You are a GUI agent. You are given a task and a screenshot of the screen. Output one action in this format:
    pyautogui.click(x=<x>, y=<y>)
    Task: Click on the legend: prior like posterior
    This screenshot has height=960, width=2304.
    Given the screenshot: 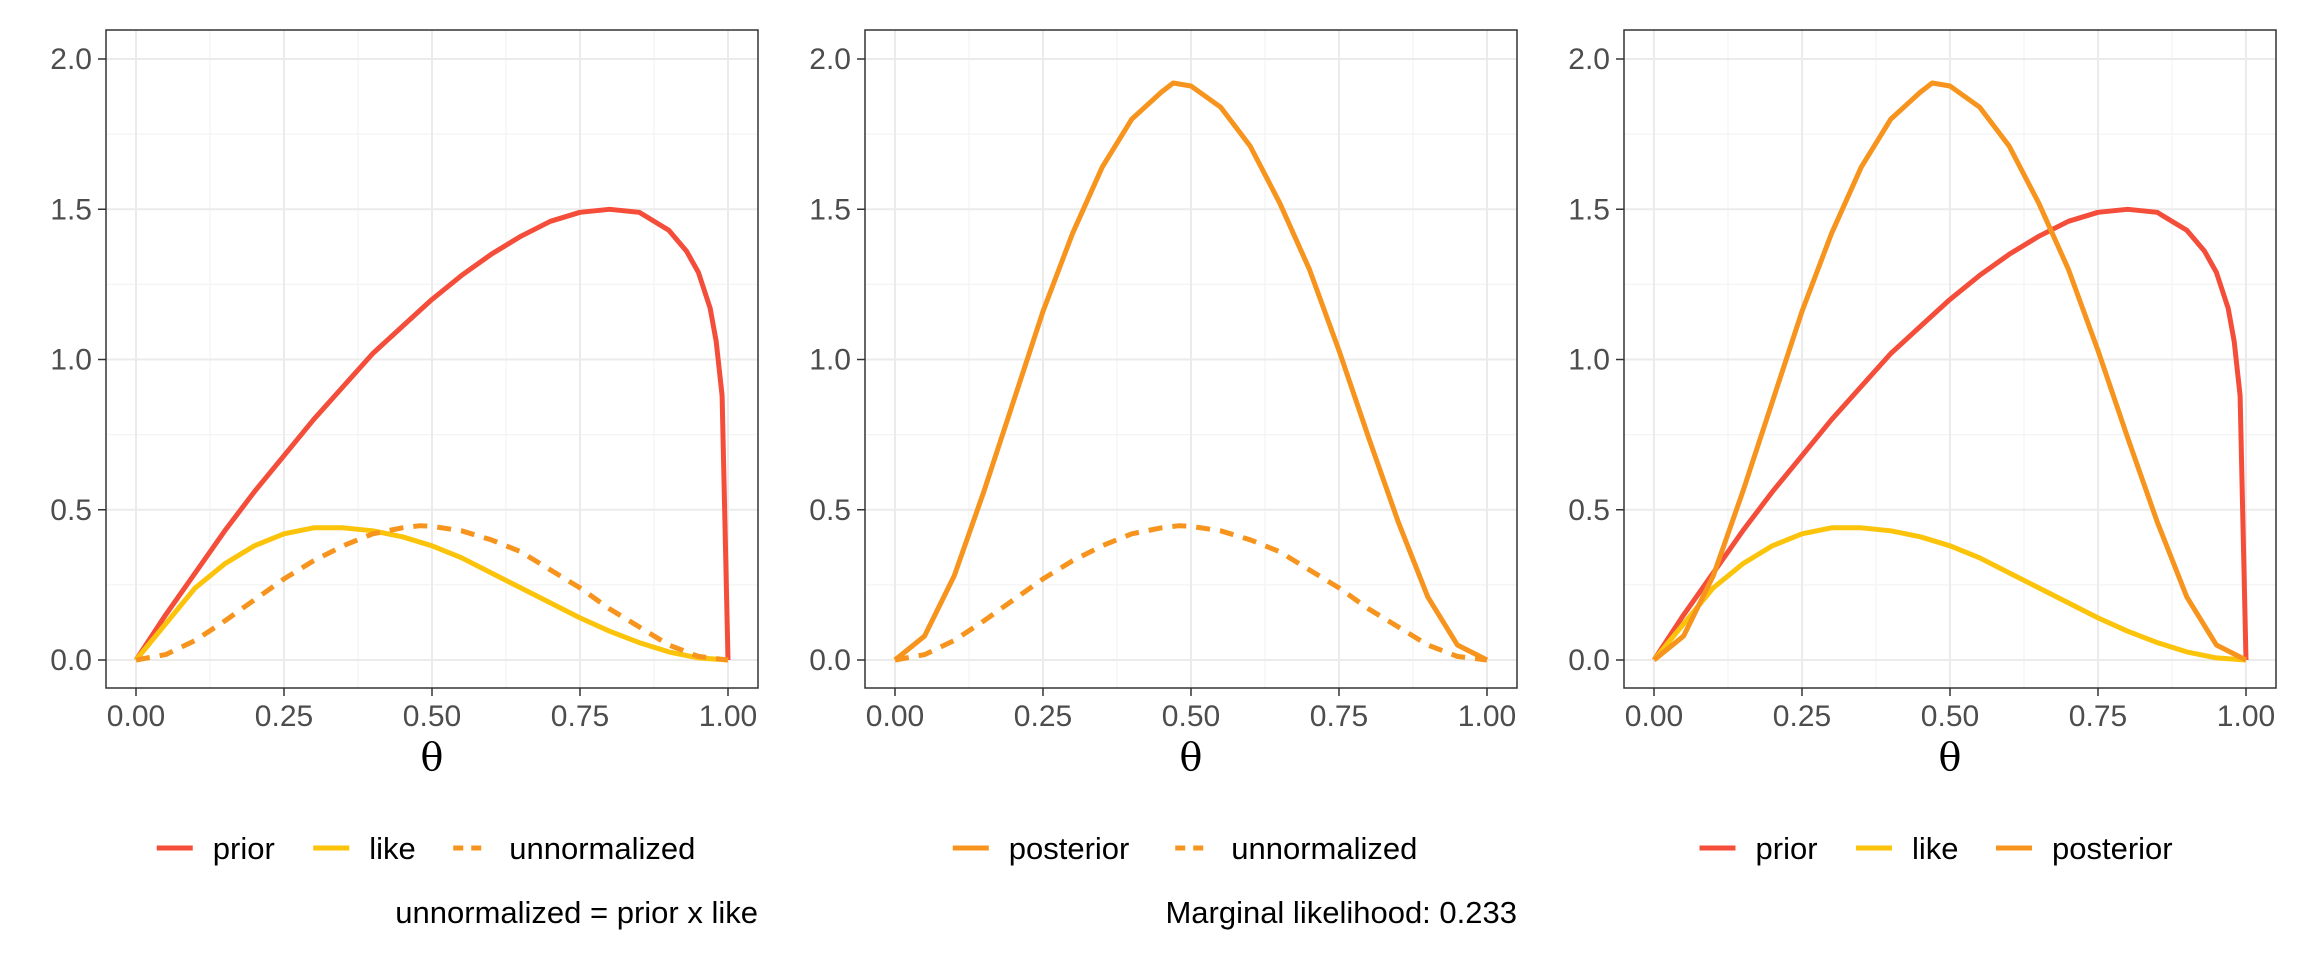 What is the action you would take?
    pyautogui.click(x=1936, y=848)
    